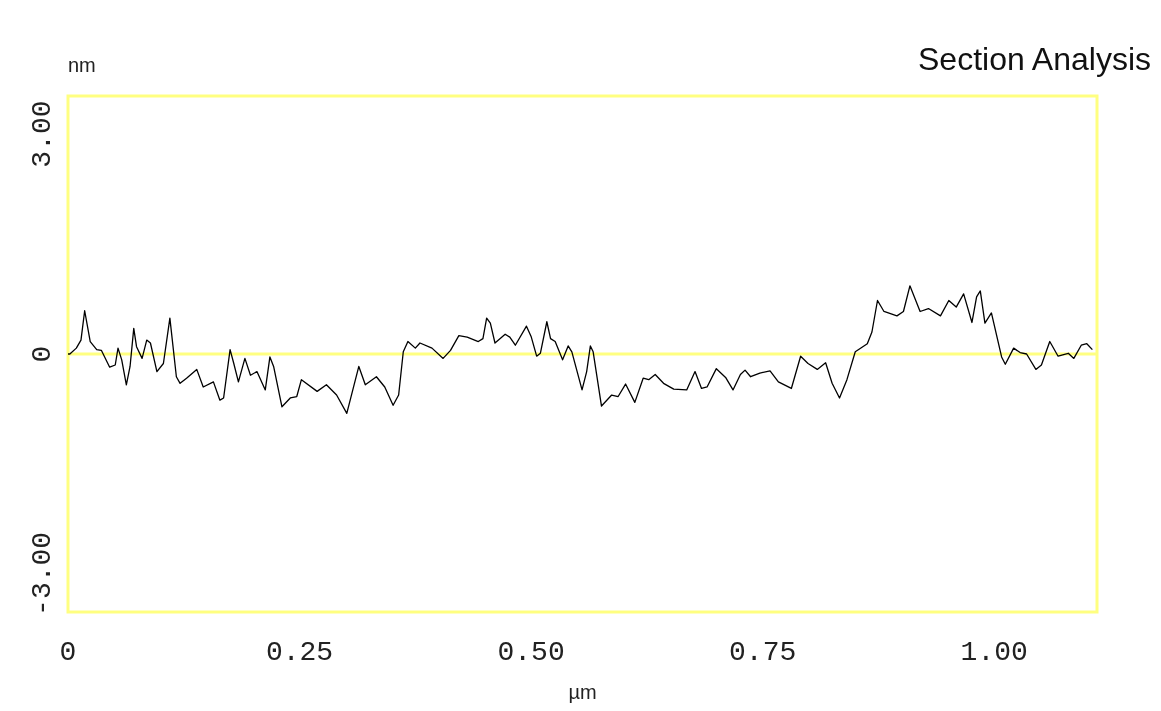  What do you see at coordinates (1034, 59) in the screenshot?
I see `chart-title: Section Analysis` at bounding box center [1034, 59].